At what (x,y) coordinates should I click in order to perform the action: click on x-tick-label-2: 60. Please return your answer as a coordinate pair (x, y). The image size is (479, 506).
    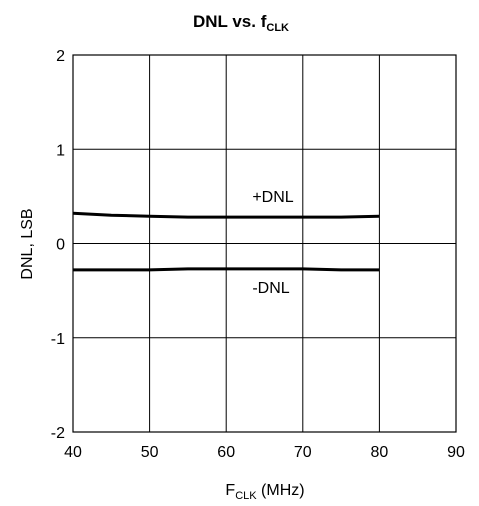
    Looking at the image, I should click on (226, 452).